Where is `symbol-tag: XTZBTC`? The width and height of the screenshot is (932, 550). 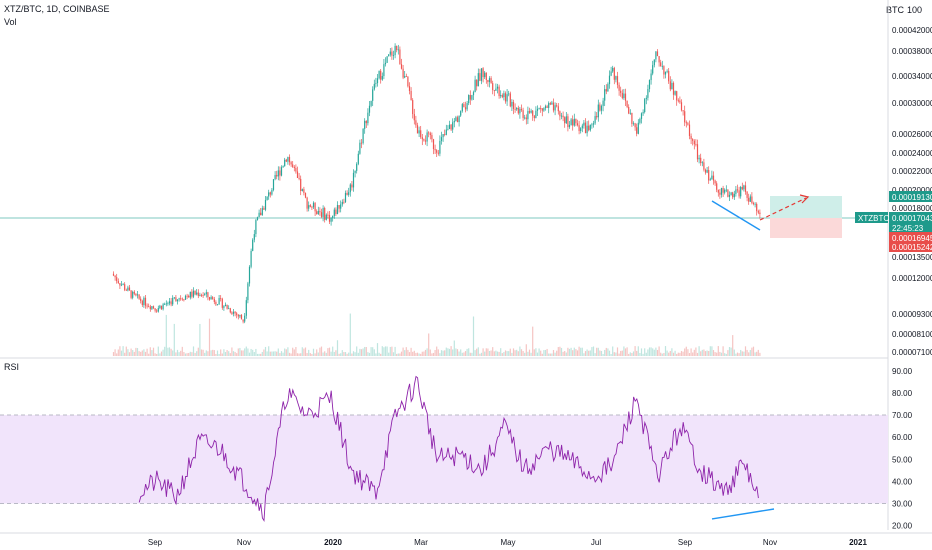
symbol-tag: XTZBTC is located at coordinates (873, 218).